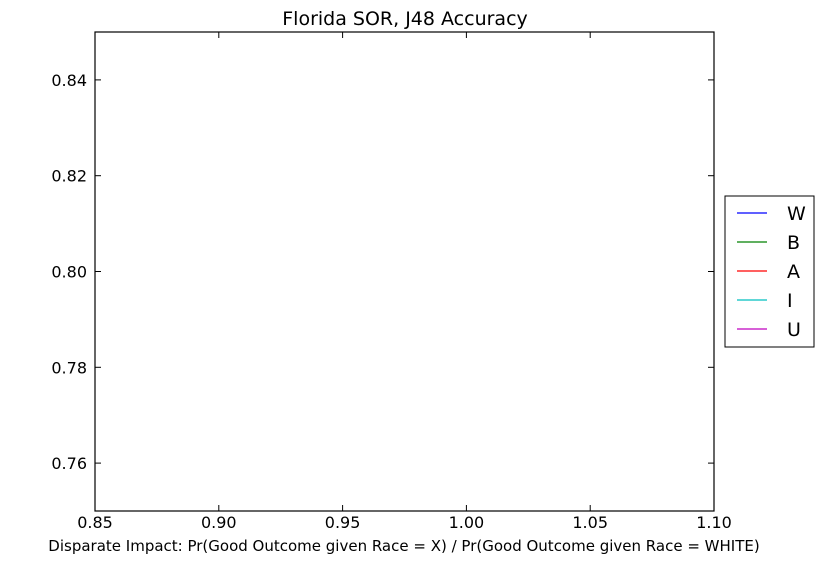  Describe the element at coordinates (219, 522) in the screenshot. I see `x-tick-label: 0.90` at that location.